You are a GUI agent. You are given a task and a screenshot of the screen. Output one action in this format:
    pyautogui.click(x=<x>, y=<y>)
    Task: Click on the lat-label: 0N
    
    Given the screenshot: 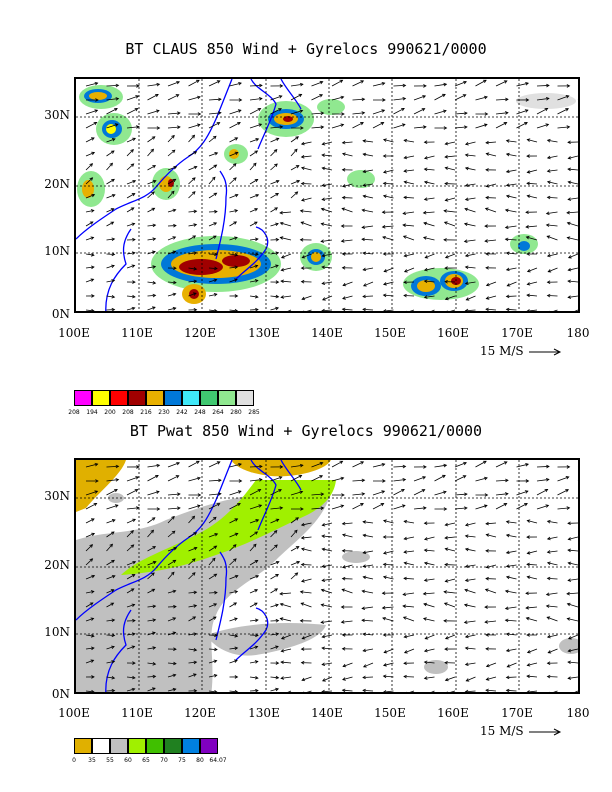 What is the action you would take?
    pyautogui.click(x=60, y=694)
    